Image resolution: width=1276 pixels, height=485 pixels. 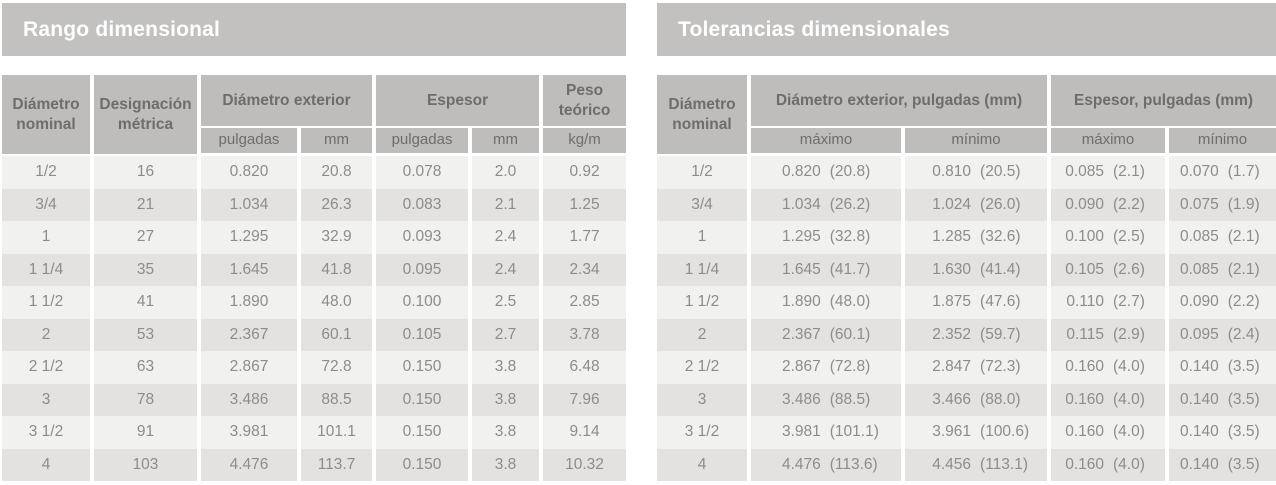 I want to click on table-cell: 0.090 (2.2), so click(x=1222, y=302).